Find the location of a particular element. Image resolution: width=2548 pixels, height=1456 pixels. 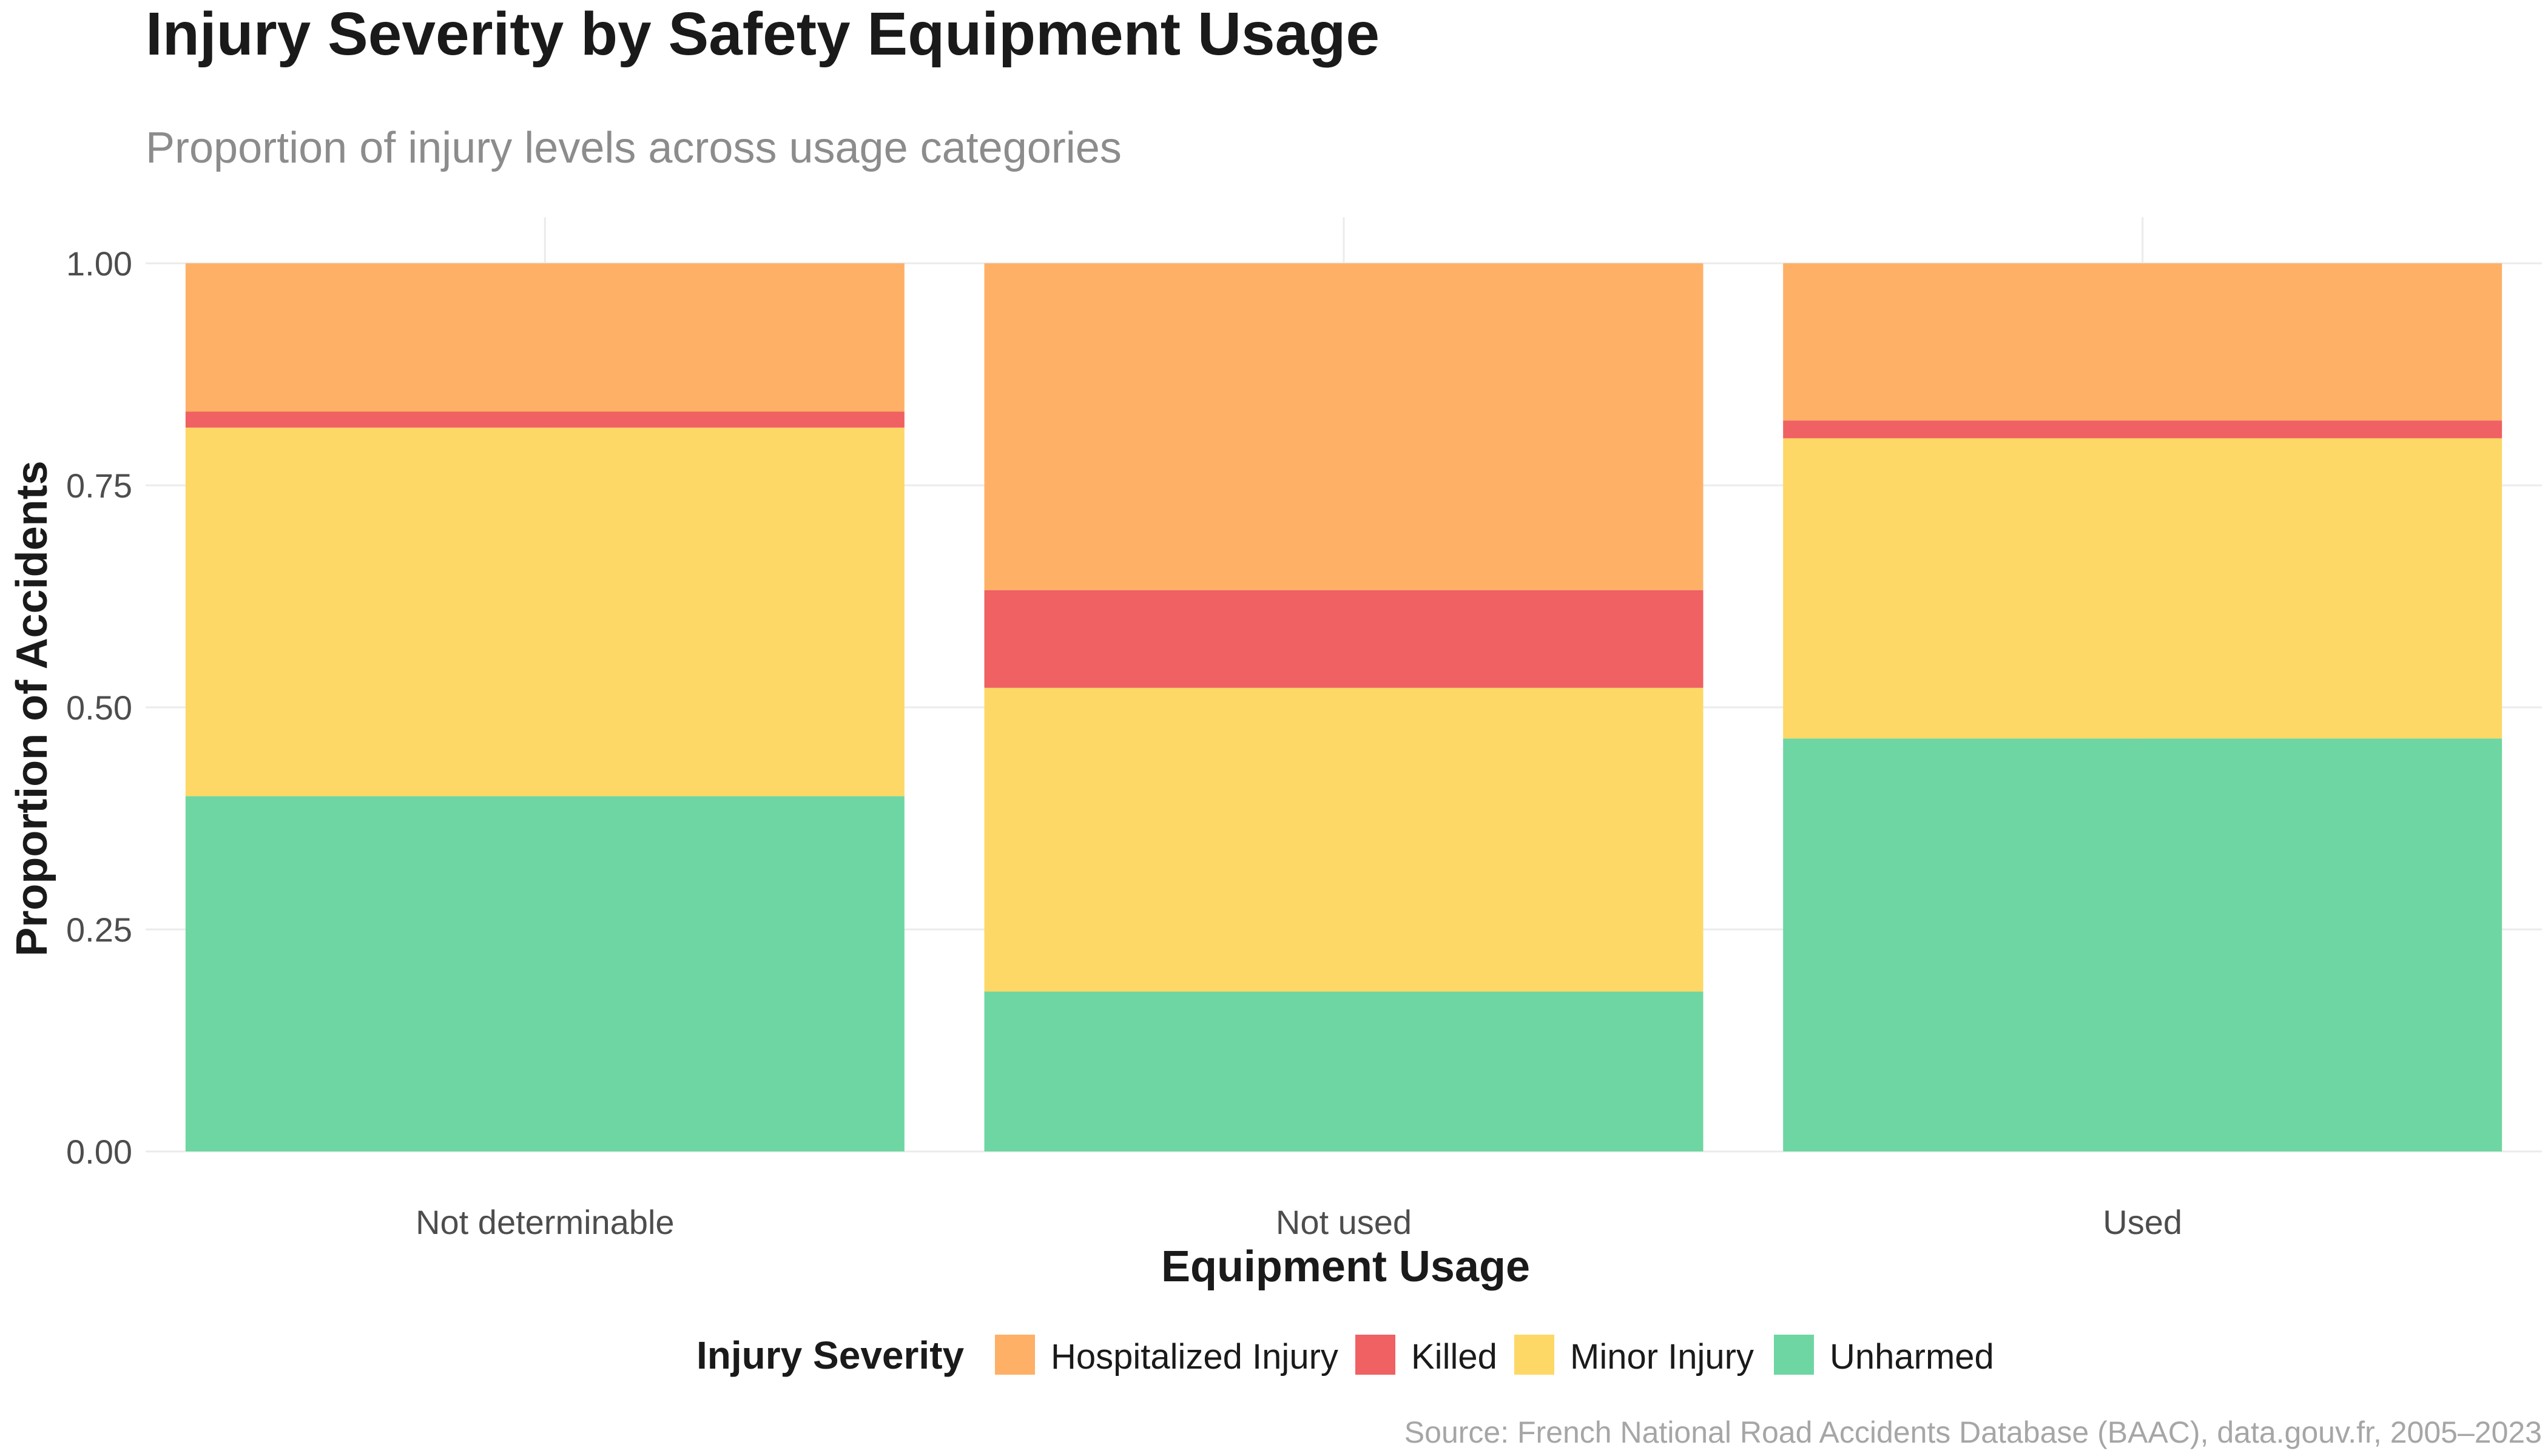

legend-label: Minor Injury is located at coordinates (1662, 1357).